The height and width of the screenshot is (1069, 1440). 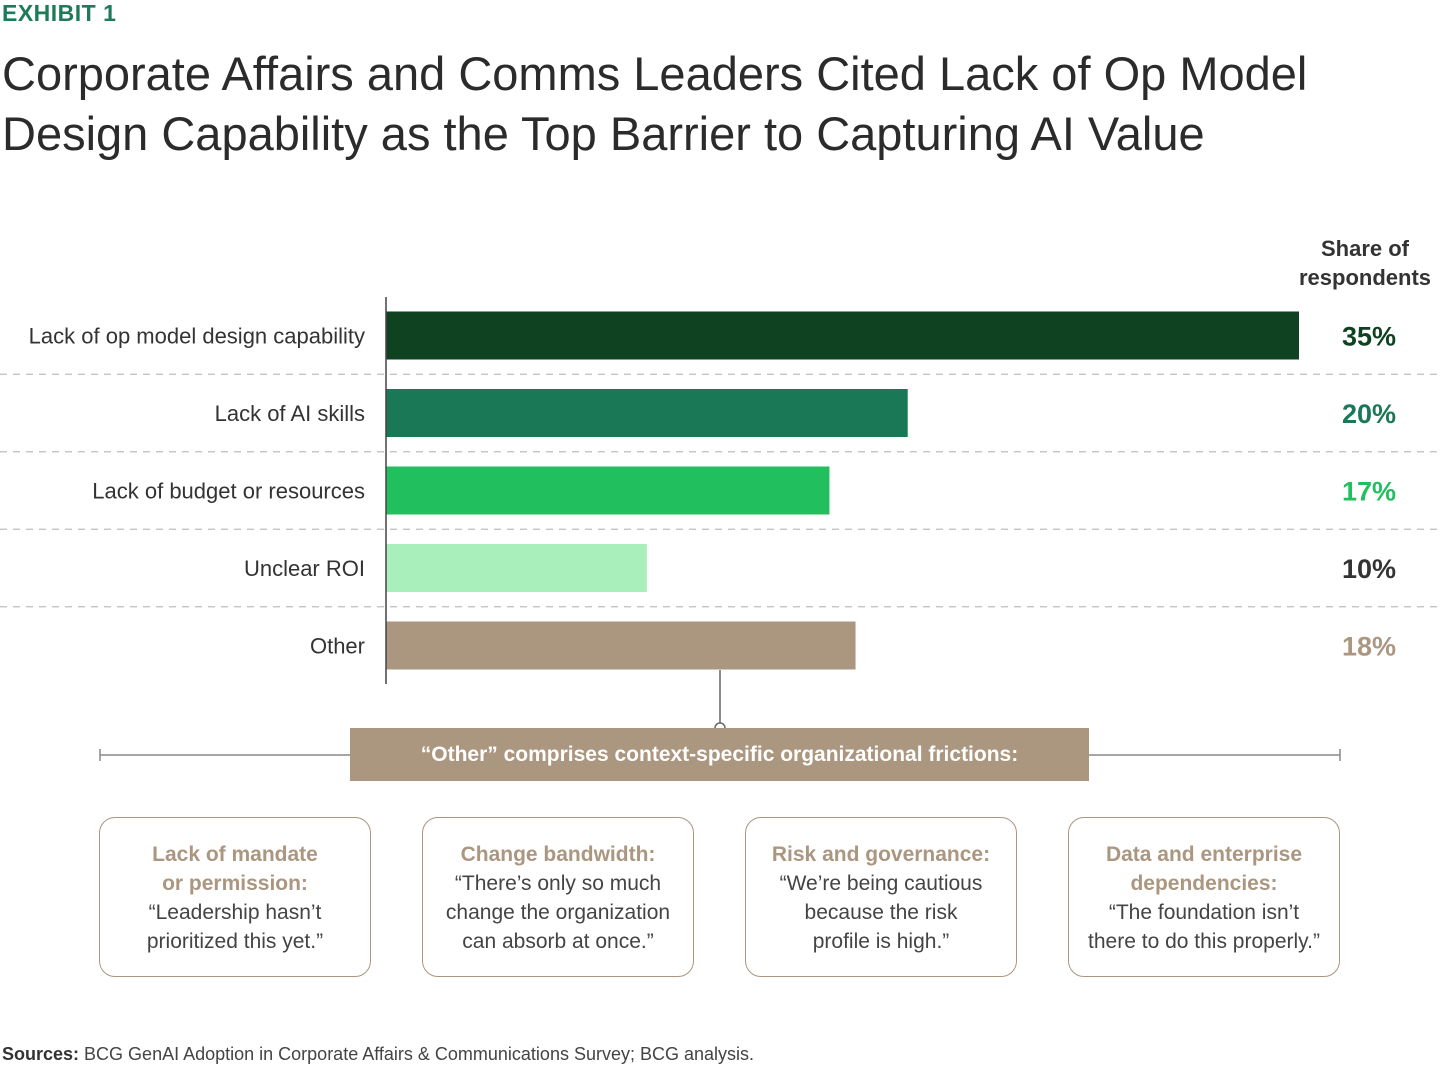 I want to click on box-heading: Lack of mandate or permission:, so click(x=235, y=869).